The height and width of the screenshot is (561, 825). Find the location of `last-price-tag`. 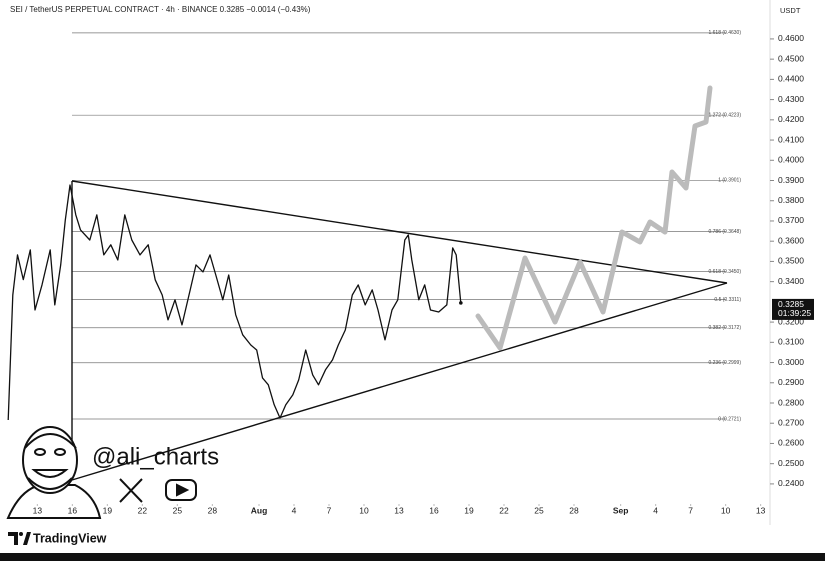

last-price-tag is located at coordinates (793, 309).